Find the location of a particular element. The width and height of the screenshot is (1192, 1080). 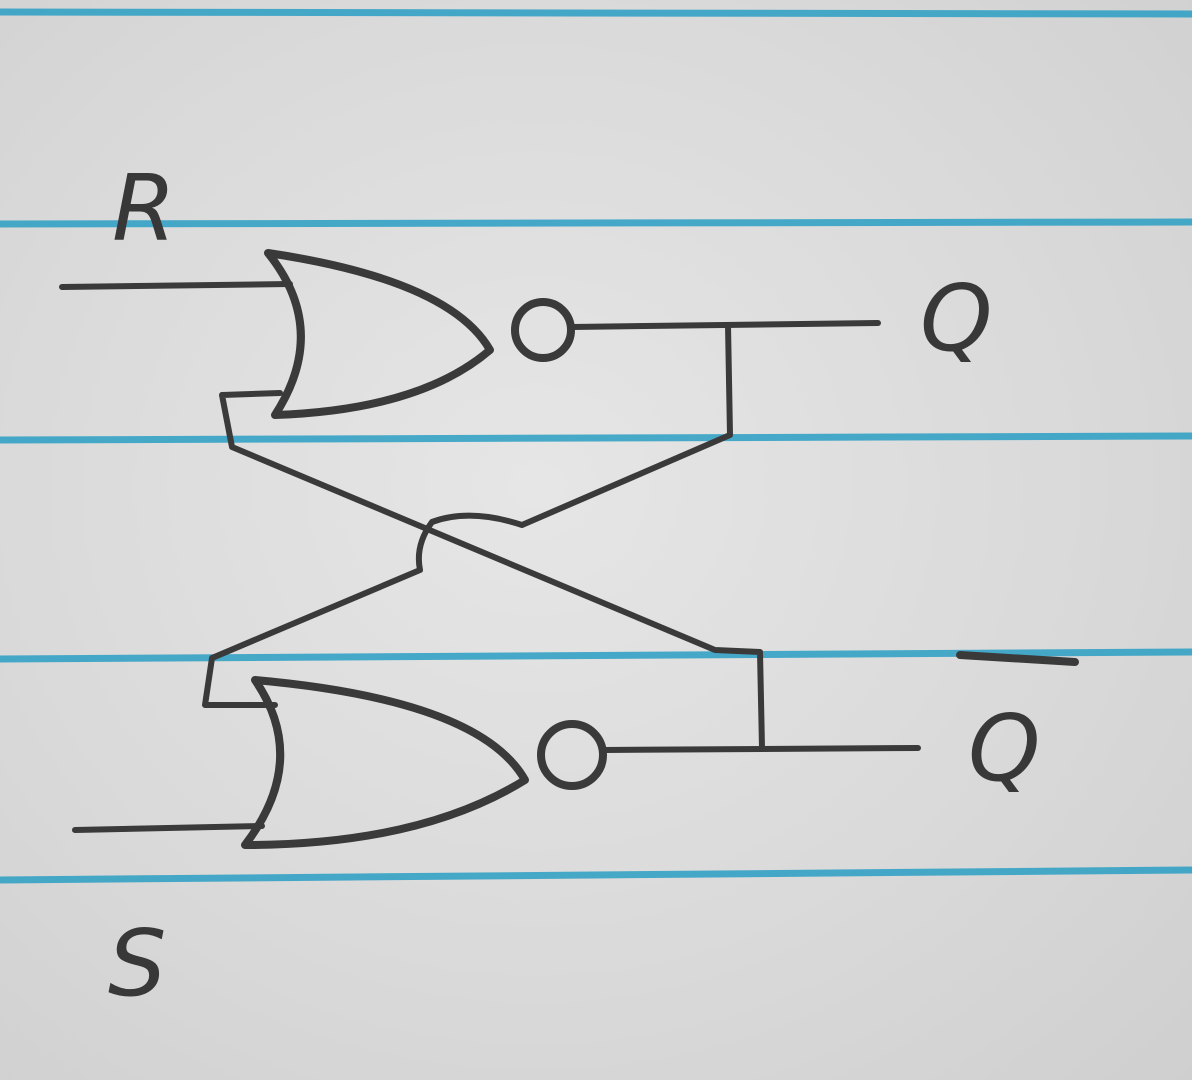

wire-r-input is located at coordinates (176, 285).